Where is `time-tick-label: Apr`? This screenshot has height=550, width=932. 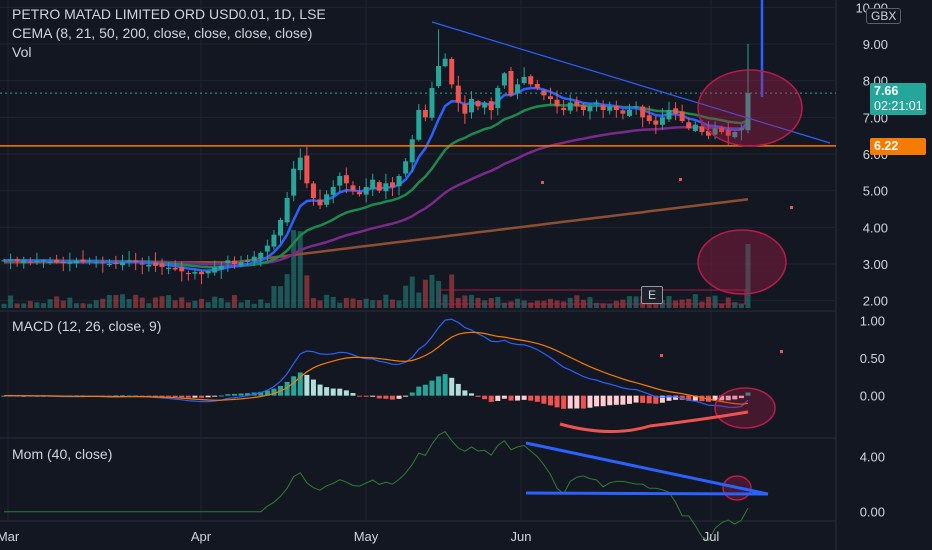 time-tick-label: Apr is located at coordinates (201, 536).